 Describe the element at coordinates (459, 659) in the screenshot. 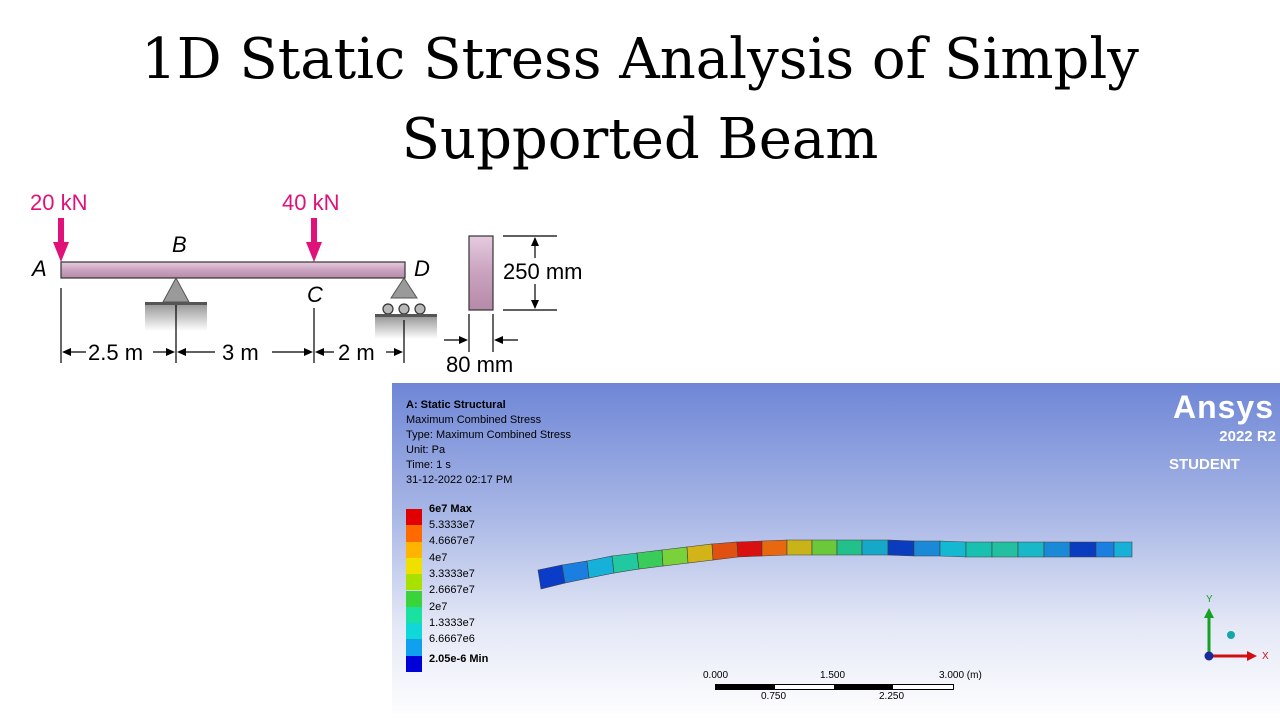

I see `legend-label-min: 2.05e-6 Min` at that location.